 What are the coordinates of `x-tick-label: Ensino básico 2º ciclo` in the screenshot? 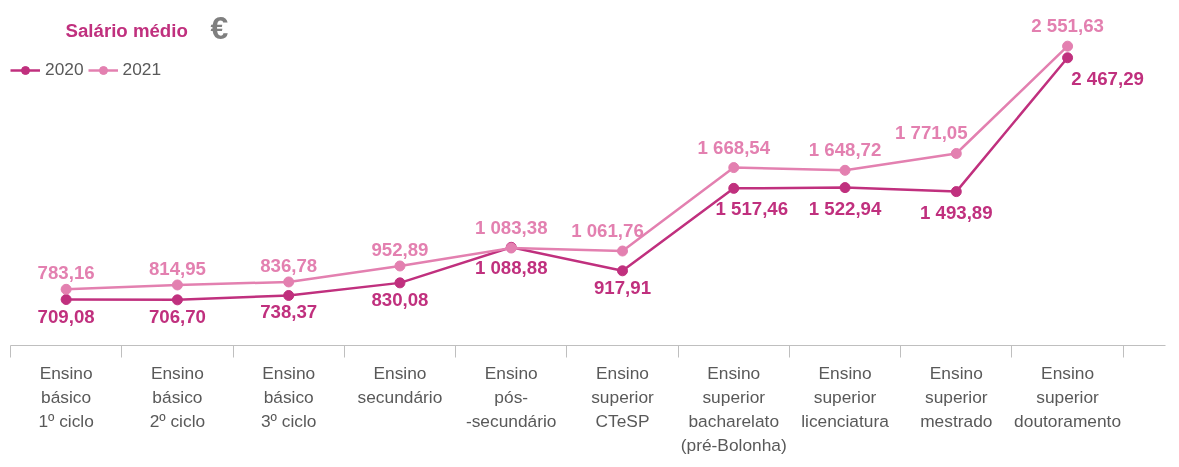 It's located at (177, 396).